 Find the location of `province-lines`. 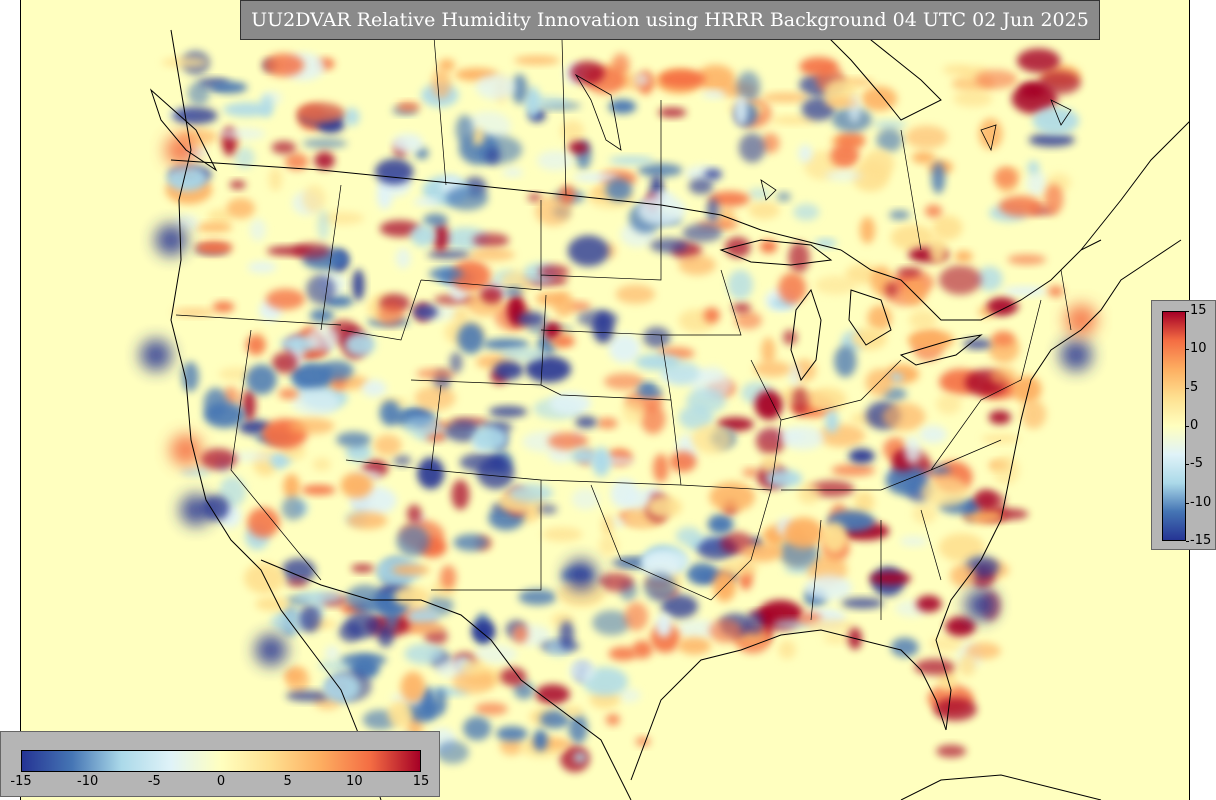

province-lines is located at coordinates (676, 125).